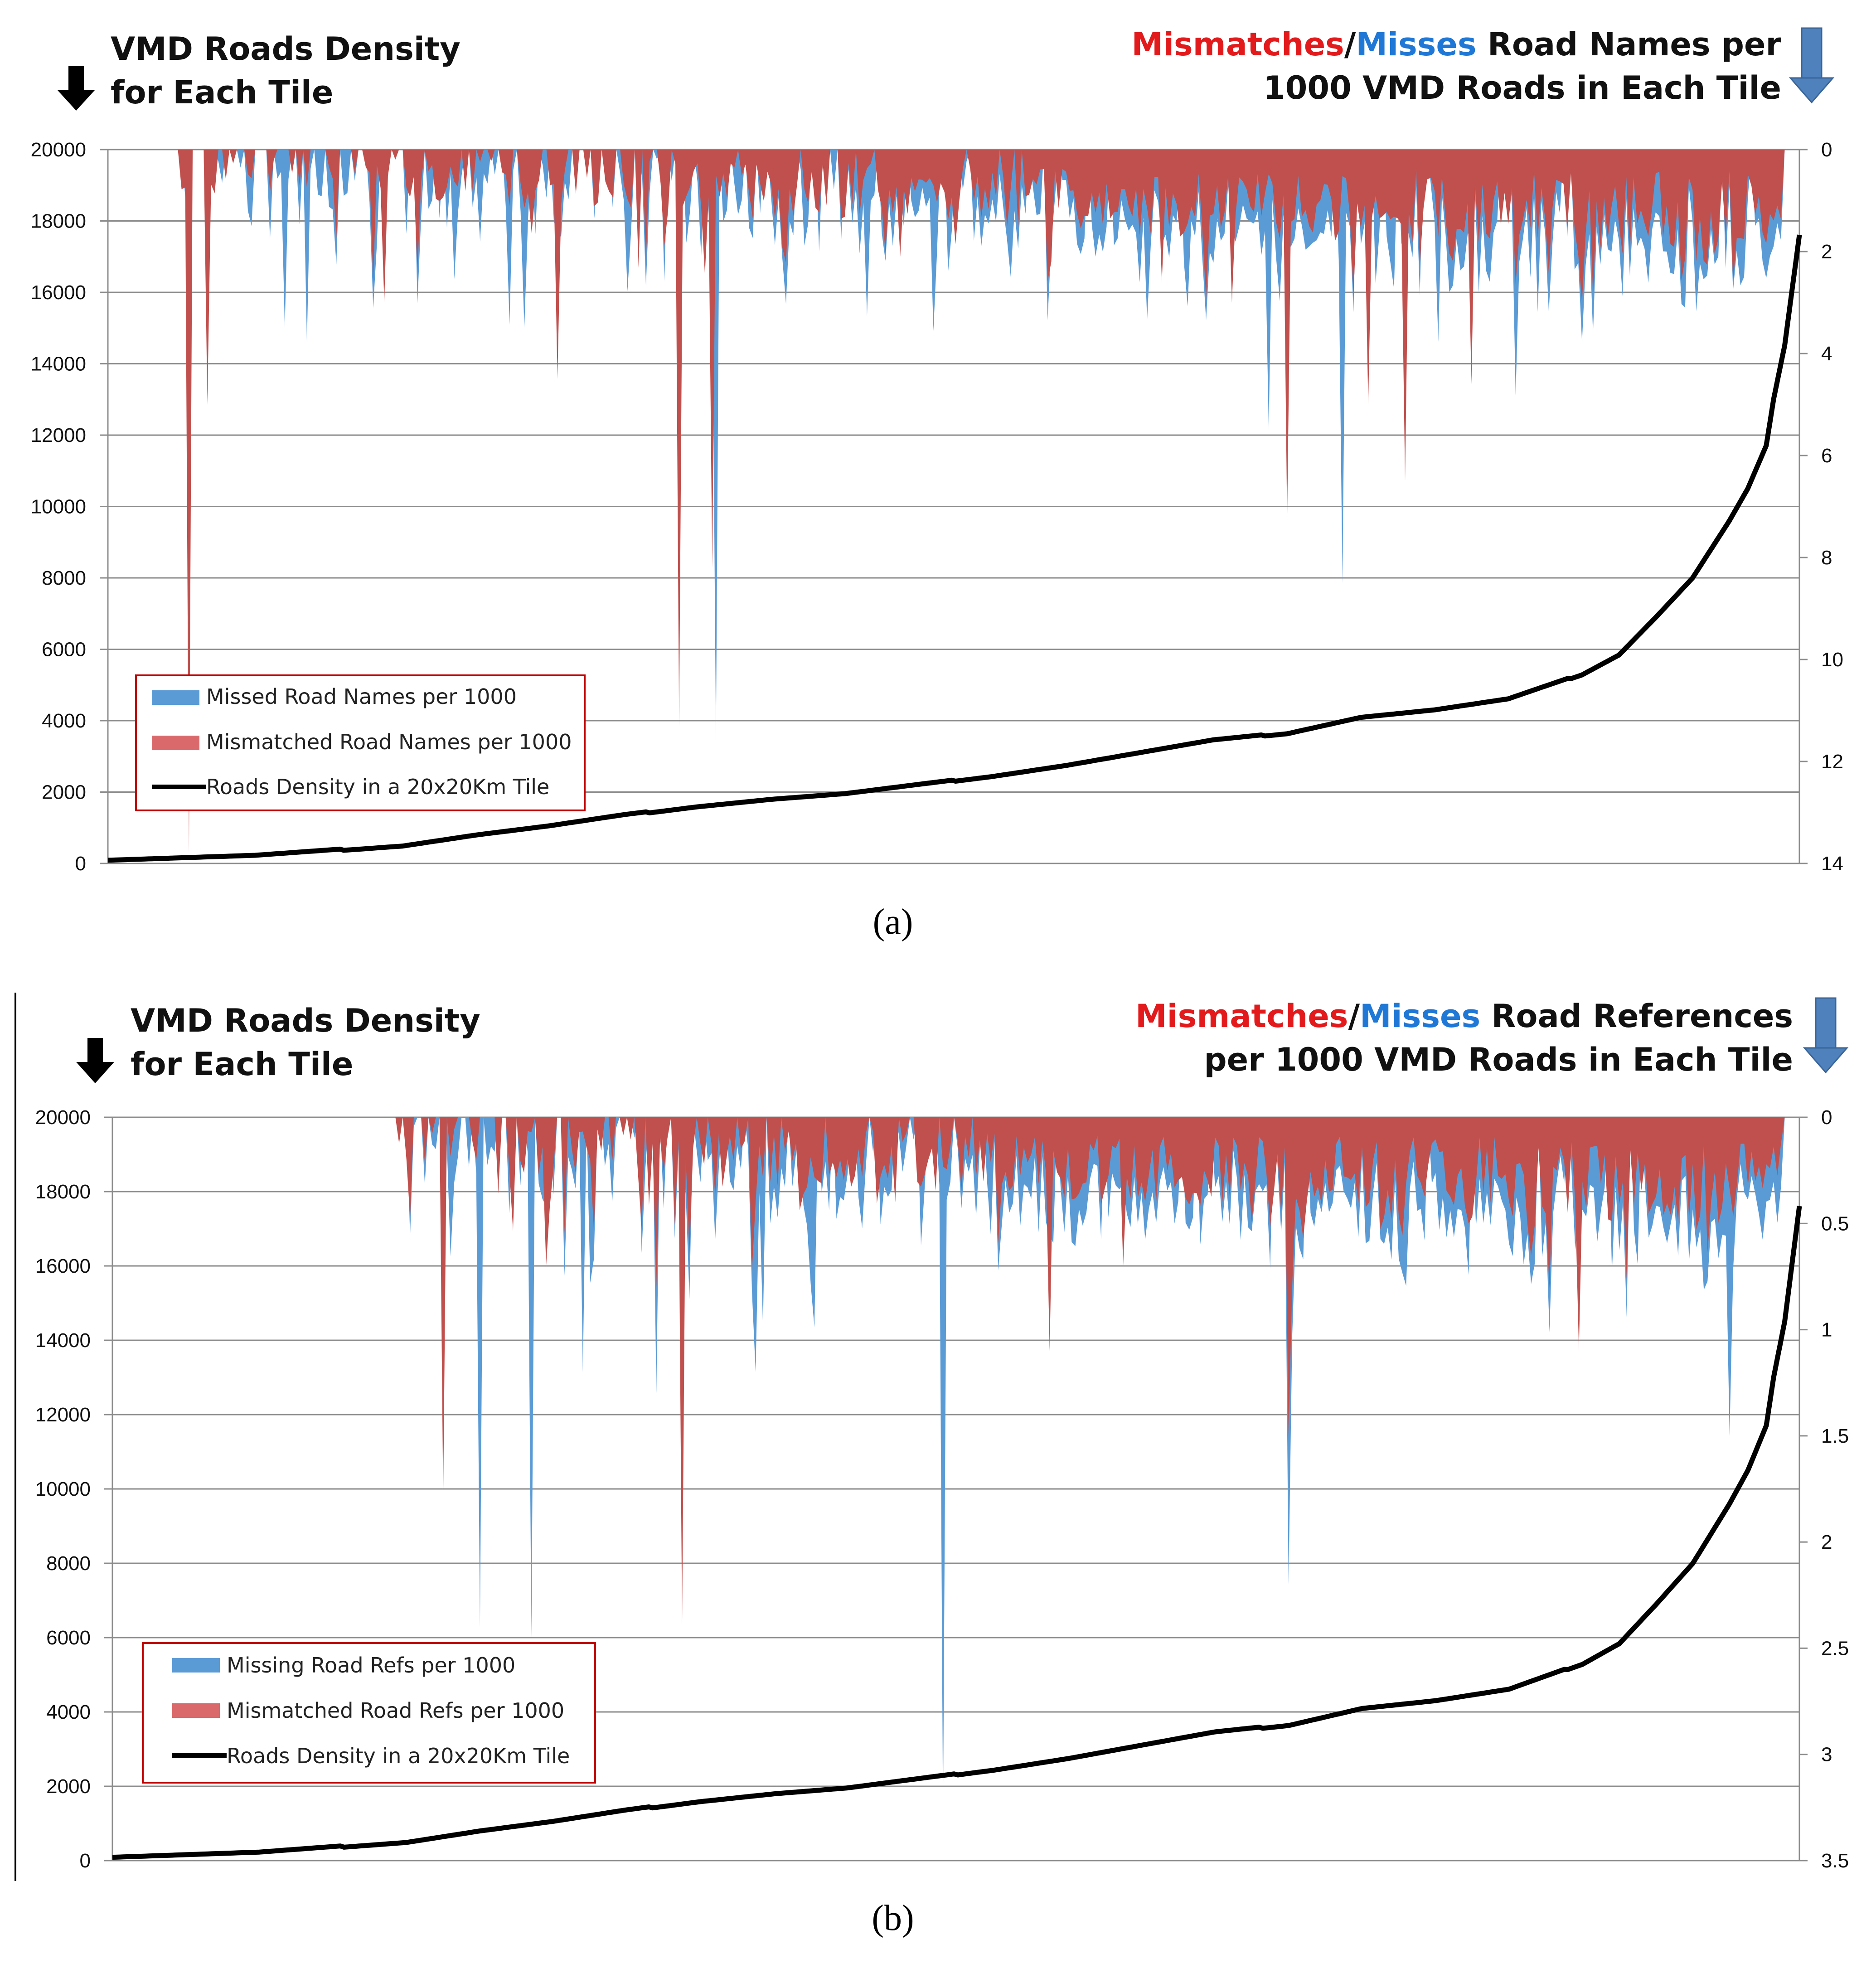 The height and width of the screenshot is (1978, 1876). What do you see at coordinates (371, 1665) in the screenshot?
I see `legend-label-missed: Missing Road Refs per 1000` at bounding box center [371, 1665].